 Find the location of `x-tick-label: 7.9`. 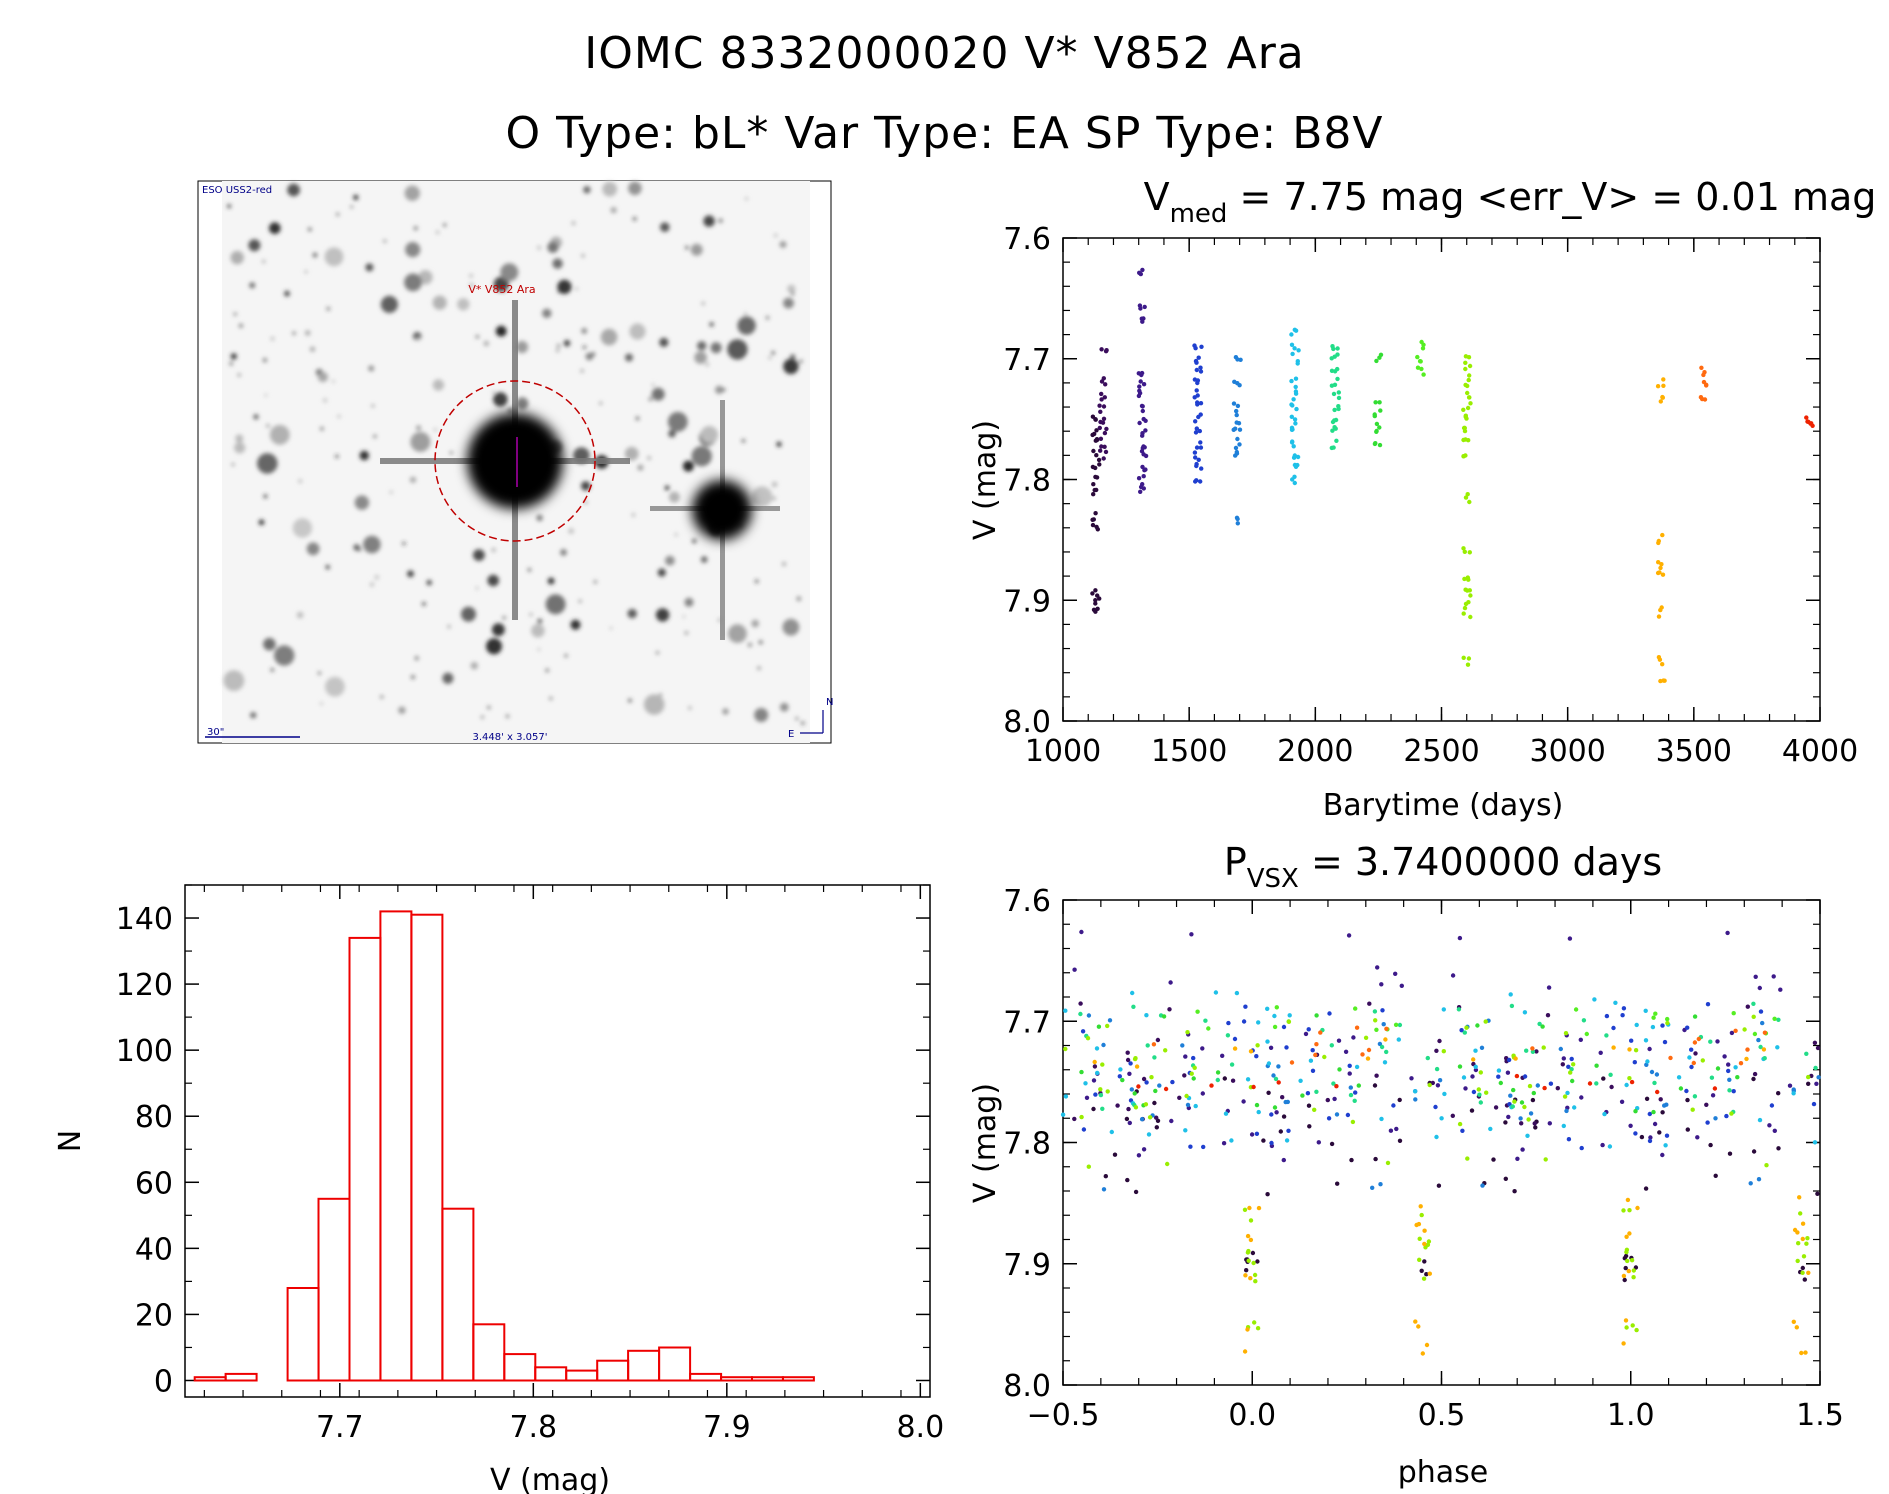

x-tick-label: 7.9 is located at coordinates (727, 1427).